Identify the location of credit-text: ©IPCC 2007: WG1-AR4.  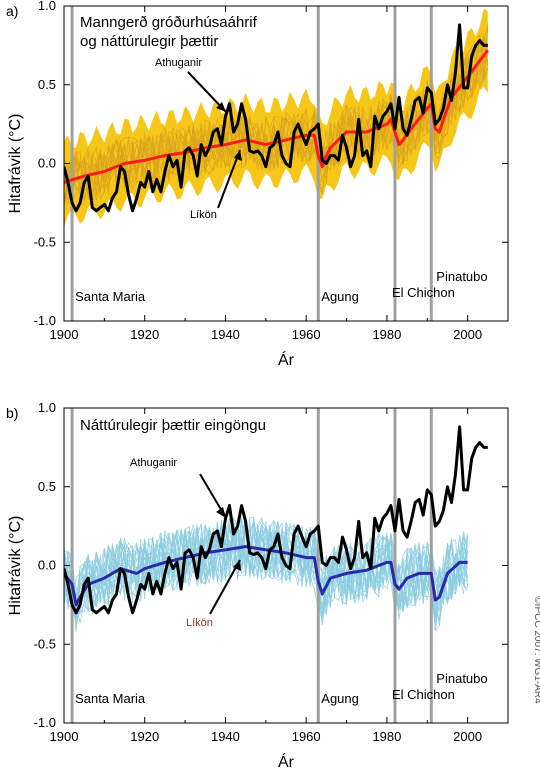
(536, 650).